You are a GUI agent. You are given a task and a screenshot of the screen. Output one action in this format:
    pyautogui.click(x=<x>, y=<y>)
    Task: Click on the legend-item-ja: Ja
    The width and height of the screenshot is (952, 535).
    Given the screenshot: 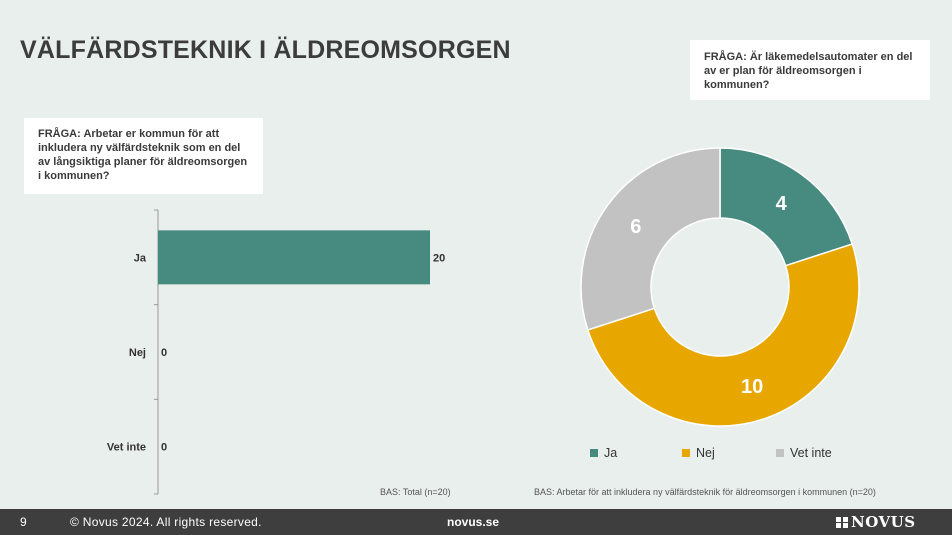 What is the action you would take?
    pyautogui.click(x=603, y=453)
    